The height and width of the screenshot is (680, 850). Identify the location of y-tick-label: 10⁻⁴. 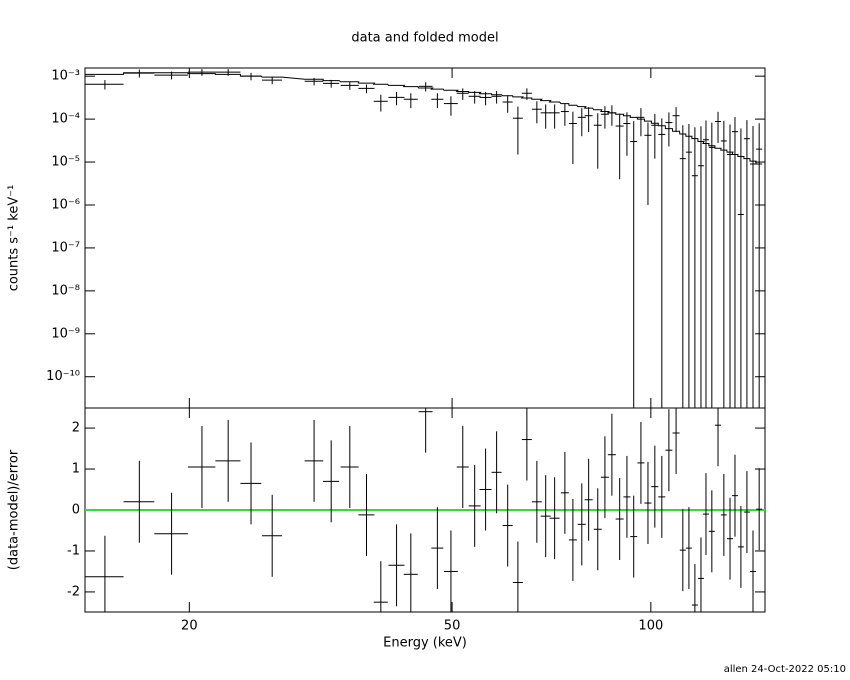
(65, 119).